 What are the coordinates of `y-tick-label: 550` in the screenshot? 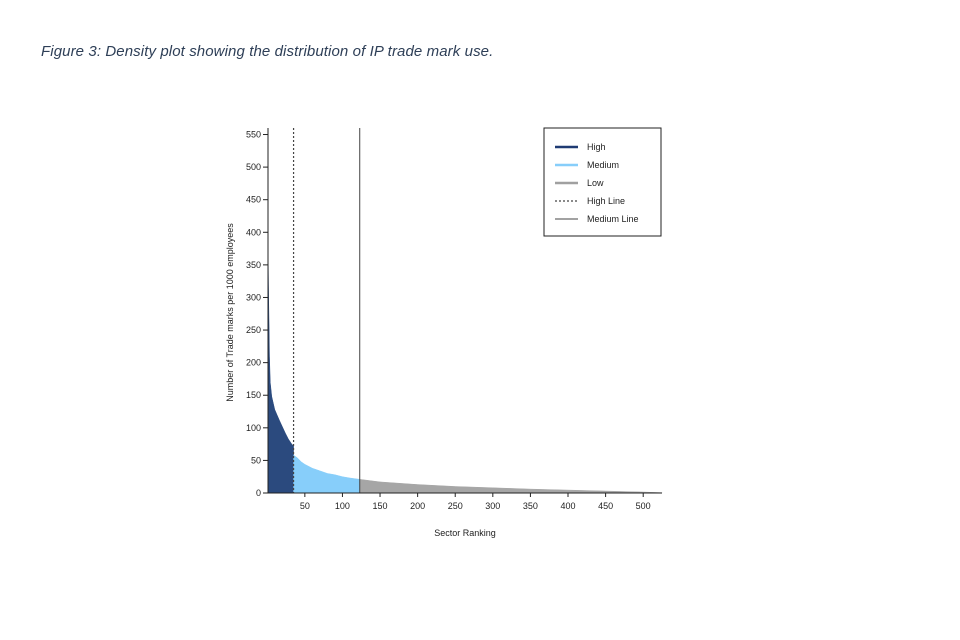 It's located at (253, 135).